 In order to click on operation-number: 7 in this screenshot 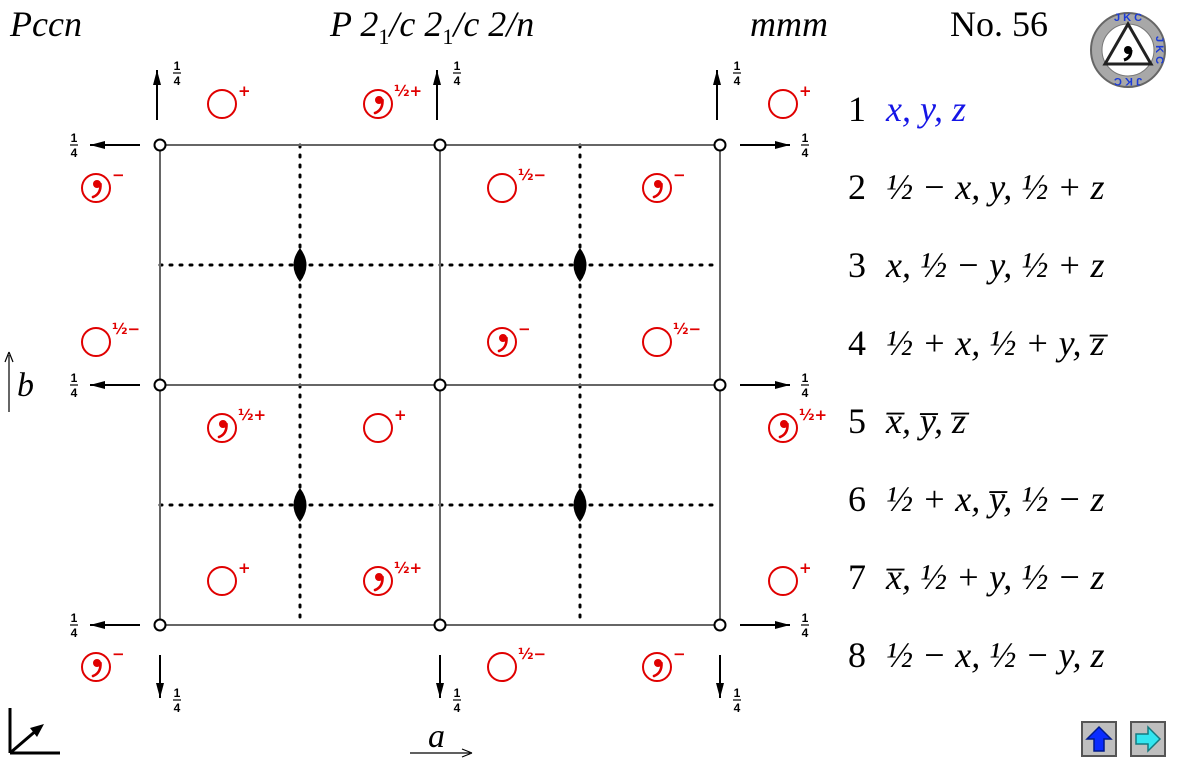, I will do `click(857, 577)`.